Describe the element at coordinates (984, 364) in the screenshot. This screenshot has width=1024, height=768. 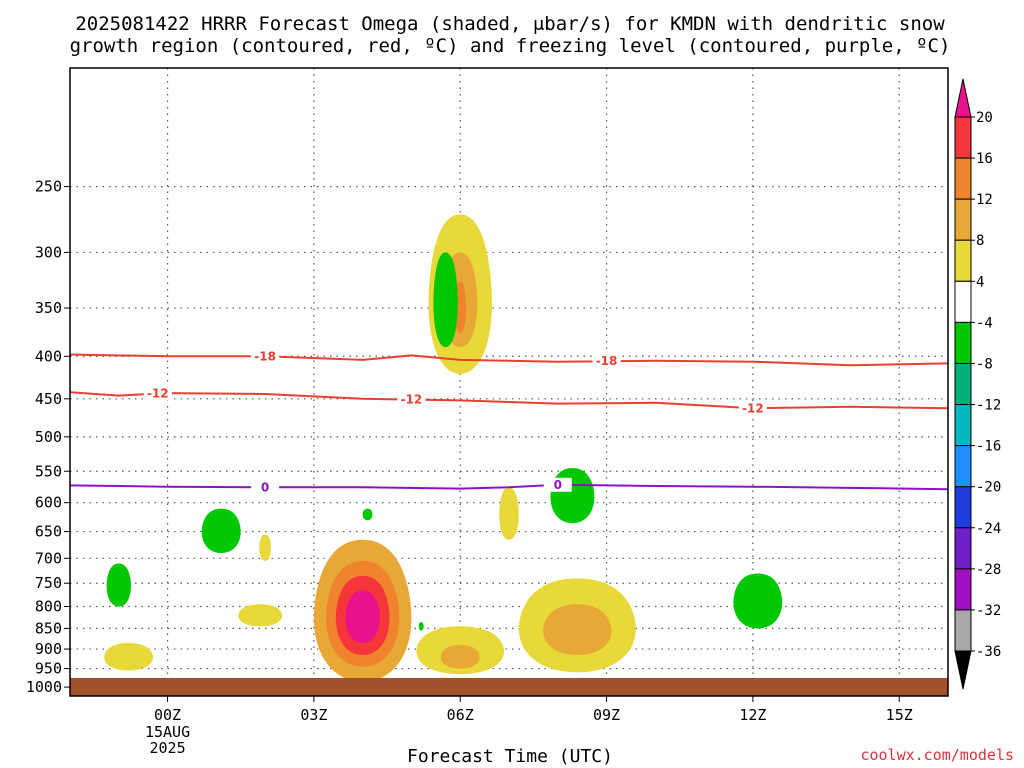
I see `colorbar-label: -8` at that location.